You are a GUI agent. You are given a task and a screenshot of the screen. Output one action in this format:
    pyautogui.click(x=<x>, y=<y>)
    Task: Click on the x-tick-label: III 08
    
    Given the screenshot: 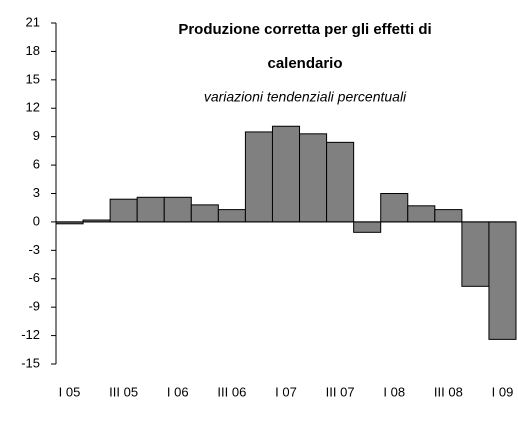 What is the action you would take?
    pyautogui.click(x=448, y=391)
    